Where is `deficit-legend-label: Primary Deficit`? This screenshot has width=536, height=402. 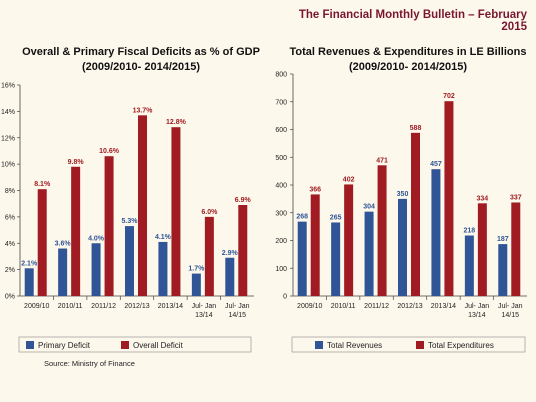 deficit-legend-label: Primary Deficit is located at coordinates (64, 345).